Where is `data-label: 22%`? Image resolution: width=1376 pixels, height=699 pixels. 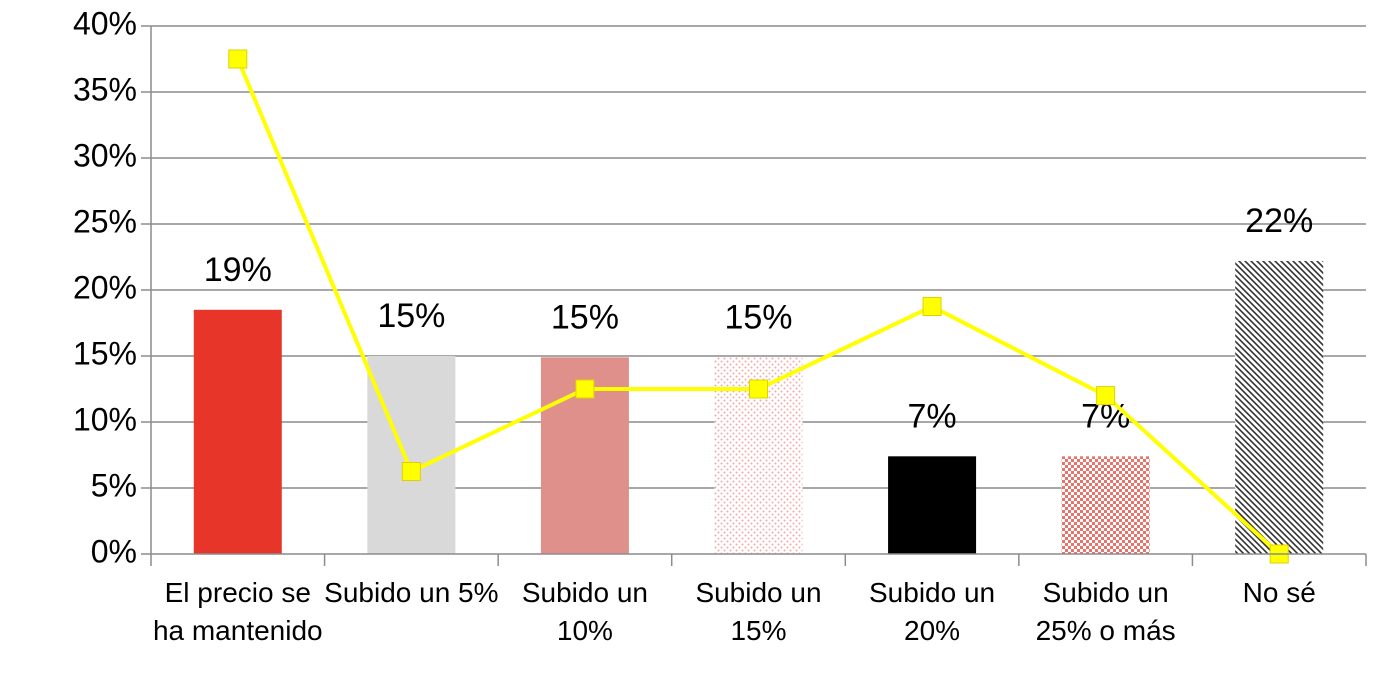 data-label: 22% is located at coordinates (1279, 221).